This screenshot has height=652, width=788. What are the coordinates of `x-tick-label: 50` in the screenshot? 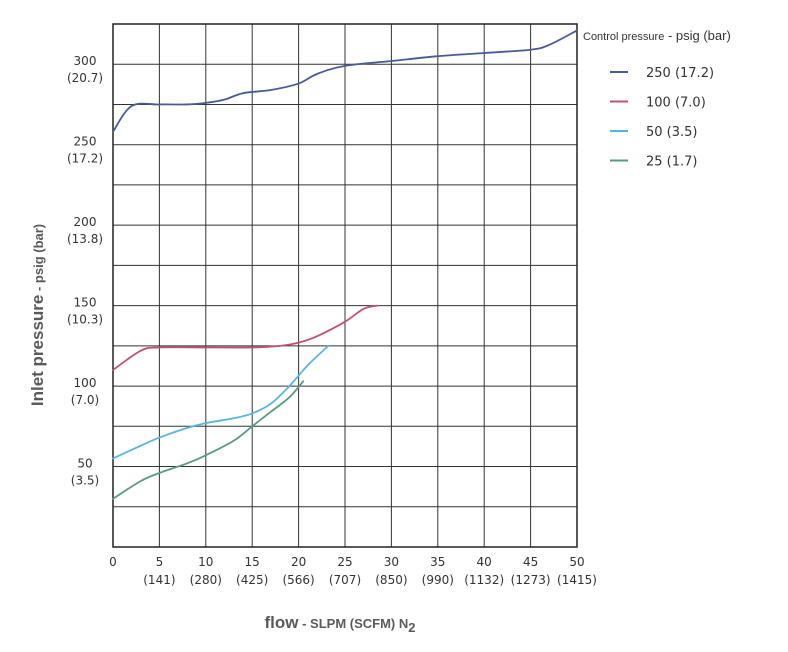 It's located at (576, 562).